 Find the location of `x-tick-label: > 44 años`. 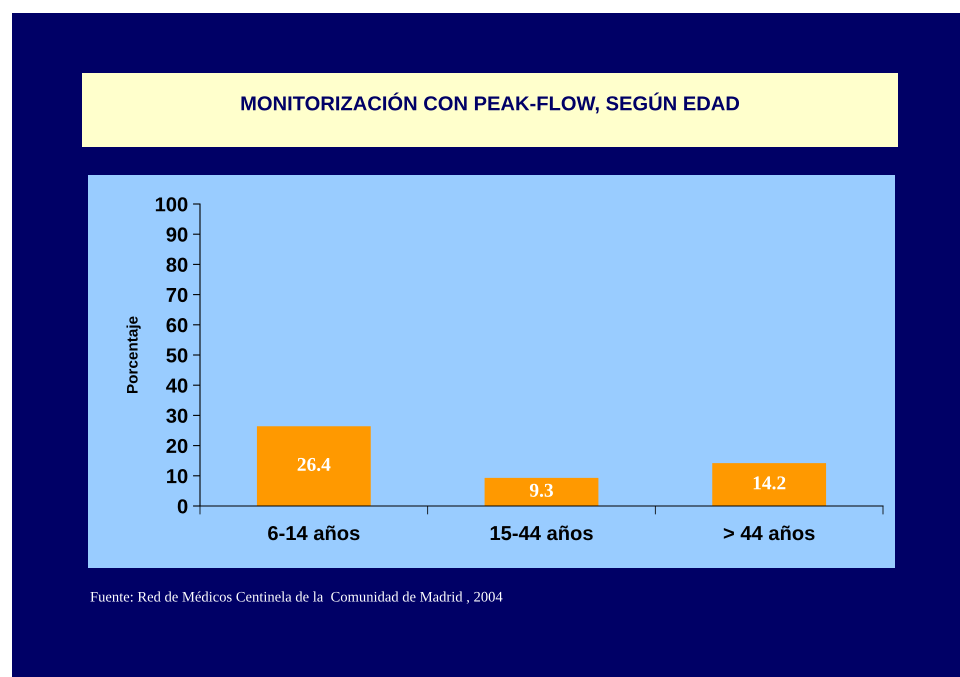

x-tick-label: > 44 años is located at coordinates (769, 533).